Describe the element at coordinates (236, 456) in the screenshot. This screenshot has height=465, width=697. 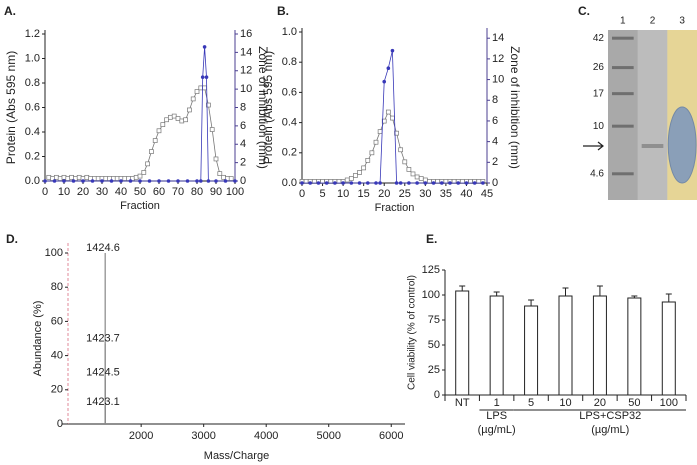
I see `x-axis-label: Mass/Charge` at that location.